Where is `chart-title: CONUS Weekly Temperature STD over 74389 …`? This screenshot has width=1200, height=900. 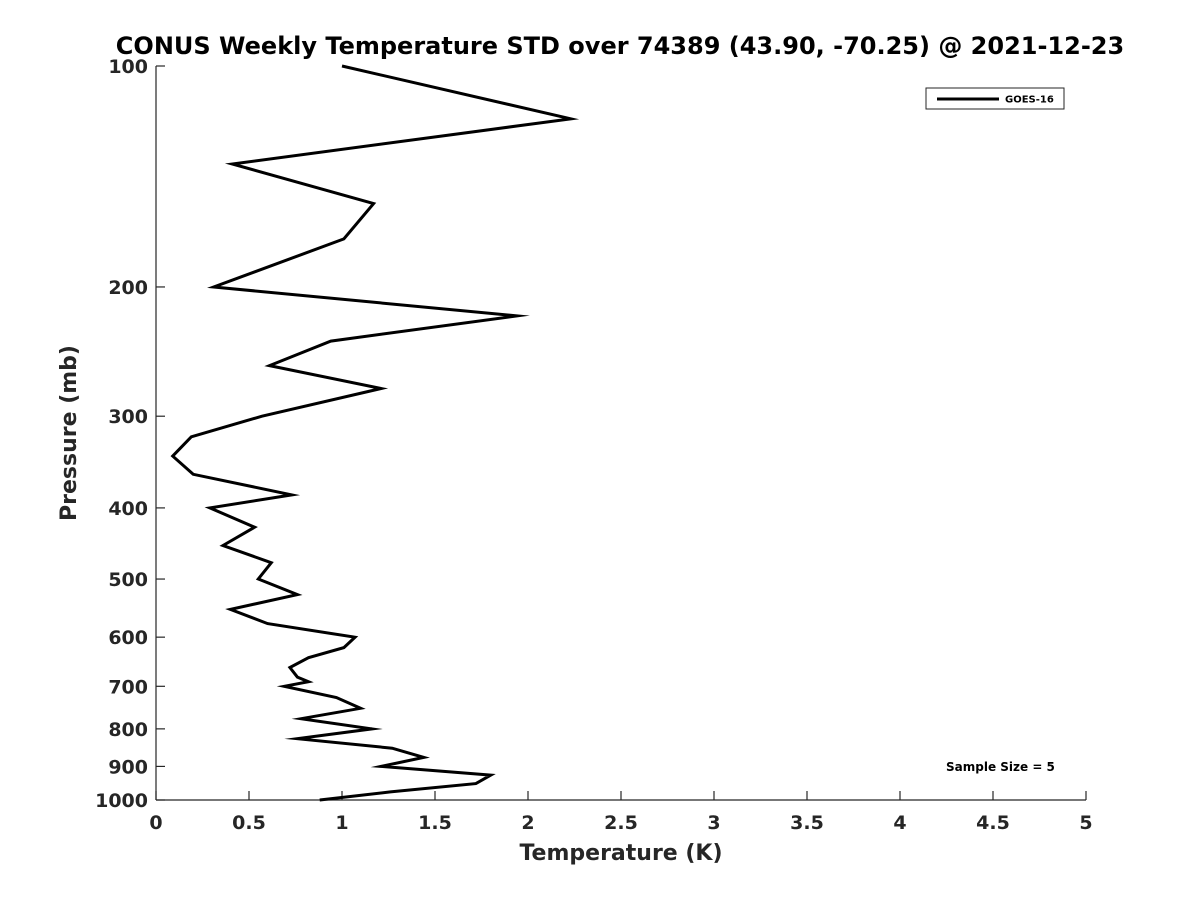 chart-title: CONUS Weekly Temperature STD over 74389 … is located at coordinates (620, 46).